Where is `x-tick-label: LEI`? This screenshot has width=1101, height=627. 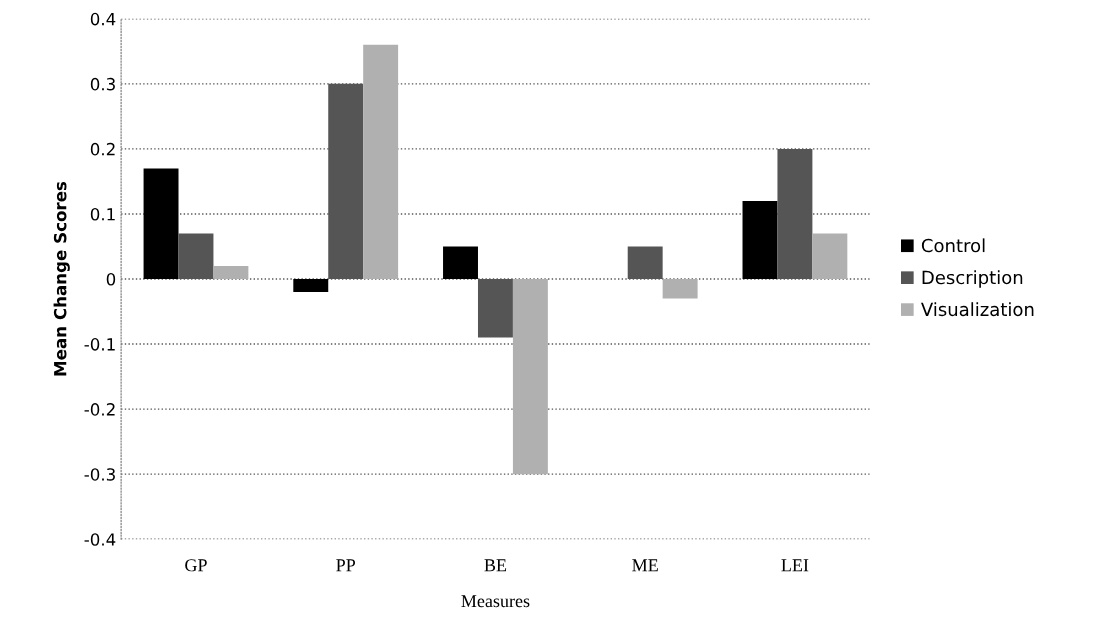
x-tick-label: LEI is located at coordinates (795, 565).